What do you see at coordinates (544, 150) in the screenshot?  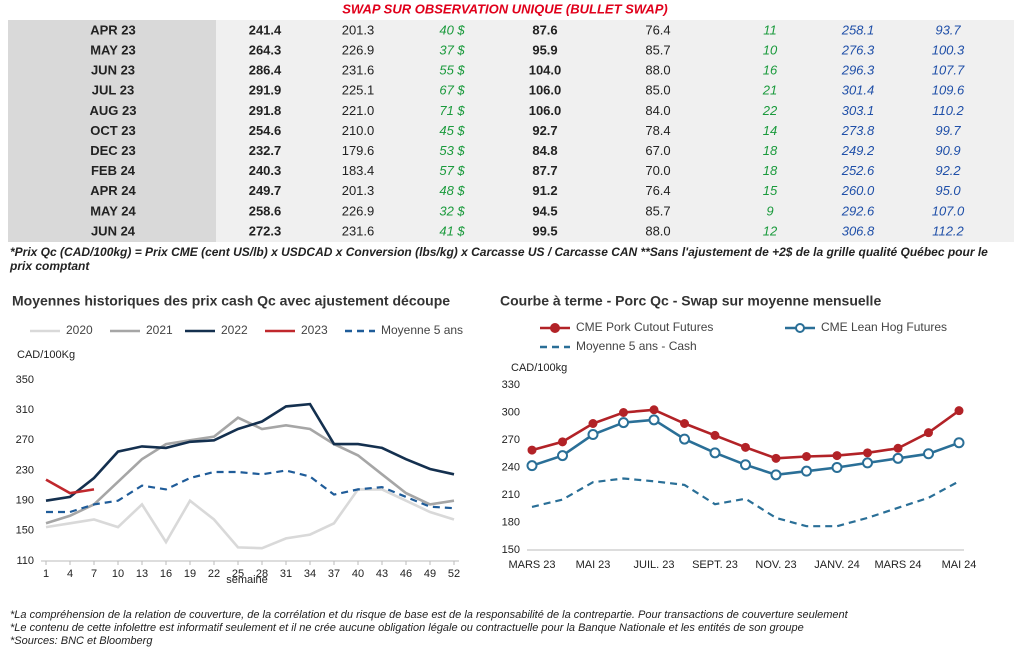 I see `table-cell: 84.8` at bounding box center [544, 150].